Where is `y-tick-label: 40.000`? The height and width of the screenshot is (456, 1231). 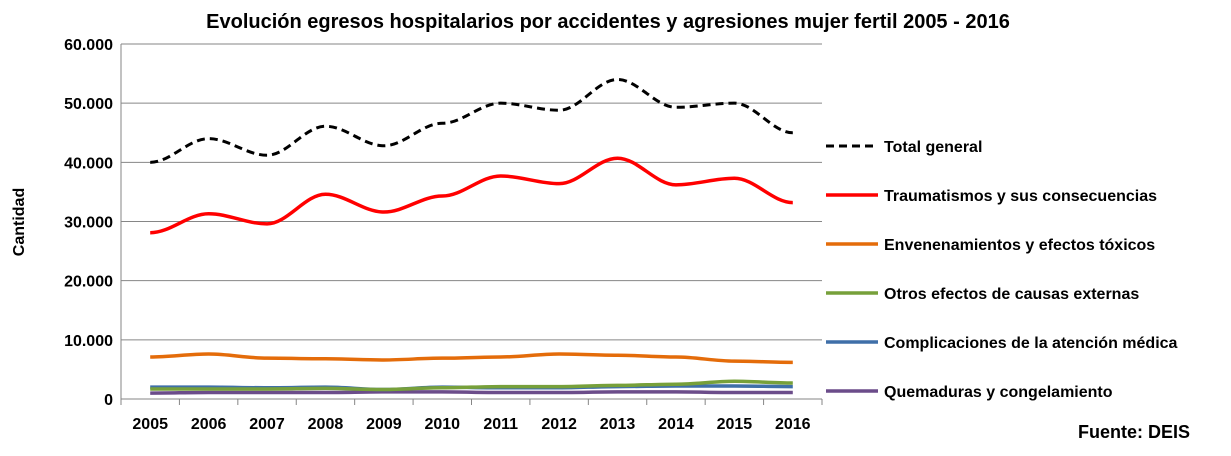 y-tick-label: 40.000 is located at coordinates (88, 163).